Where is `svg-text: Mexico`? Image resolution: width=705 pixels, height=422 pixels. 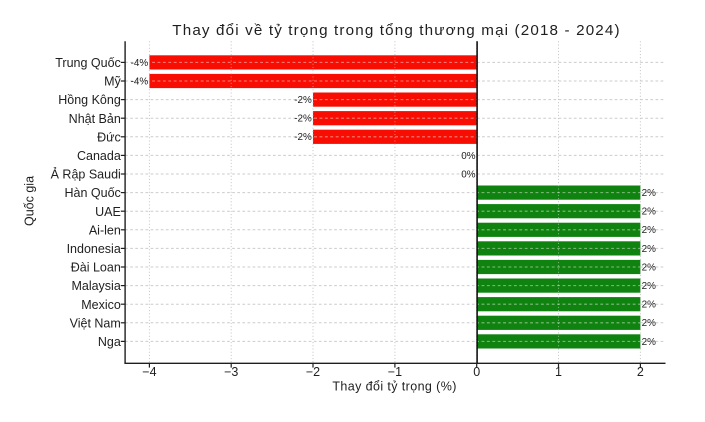 svg-text: Mexico is located at coordinates (101, 305).